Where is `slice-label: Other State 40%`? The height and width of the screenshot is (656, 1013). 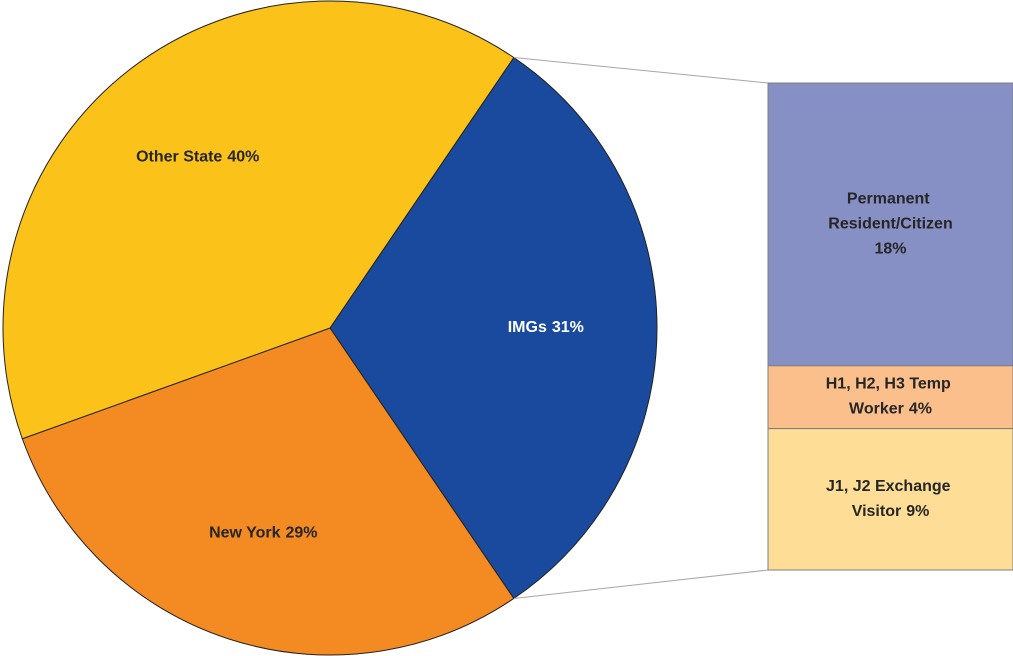 slice-label: Other State 40% is located at coordinates (197, 157).